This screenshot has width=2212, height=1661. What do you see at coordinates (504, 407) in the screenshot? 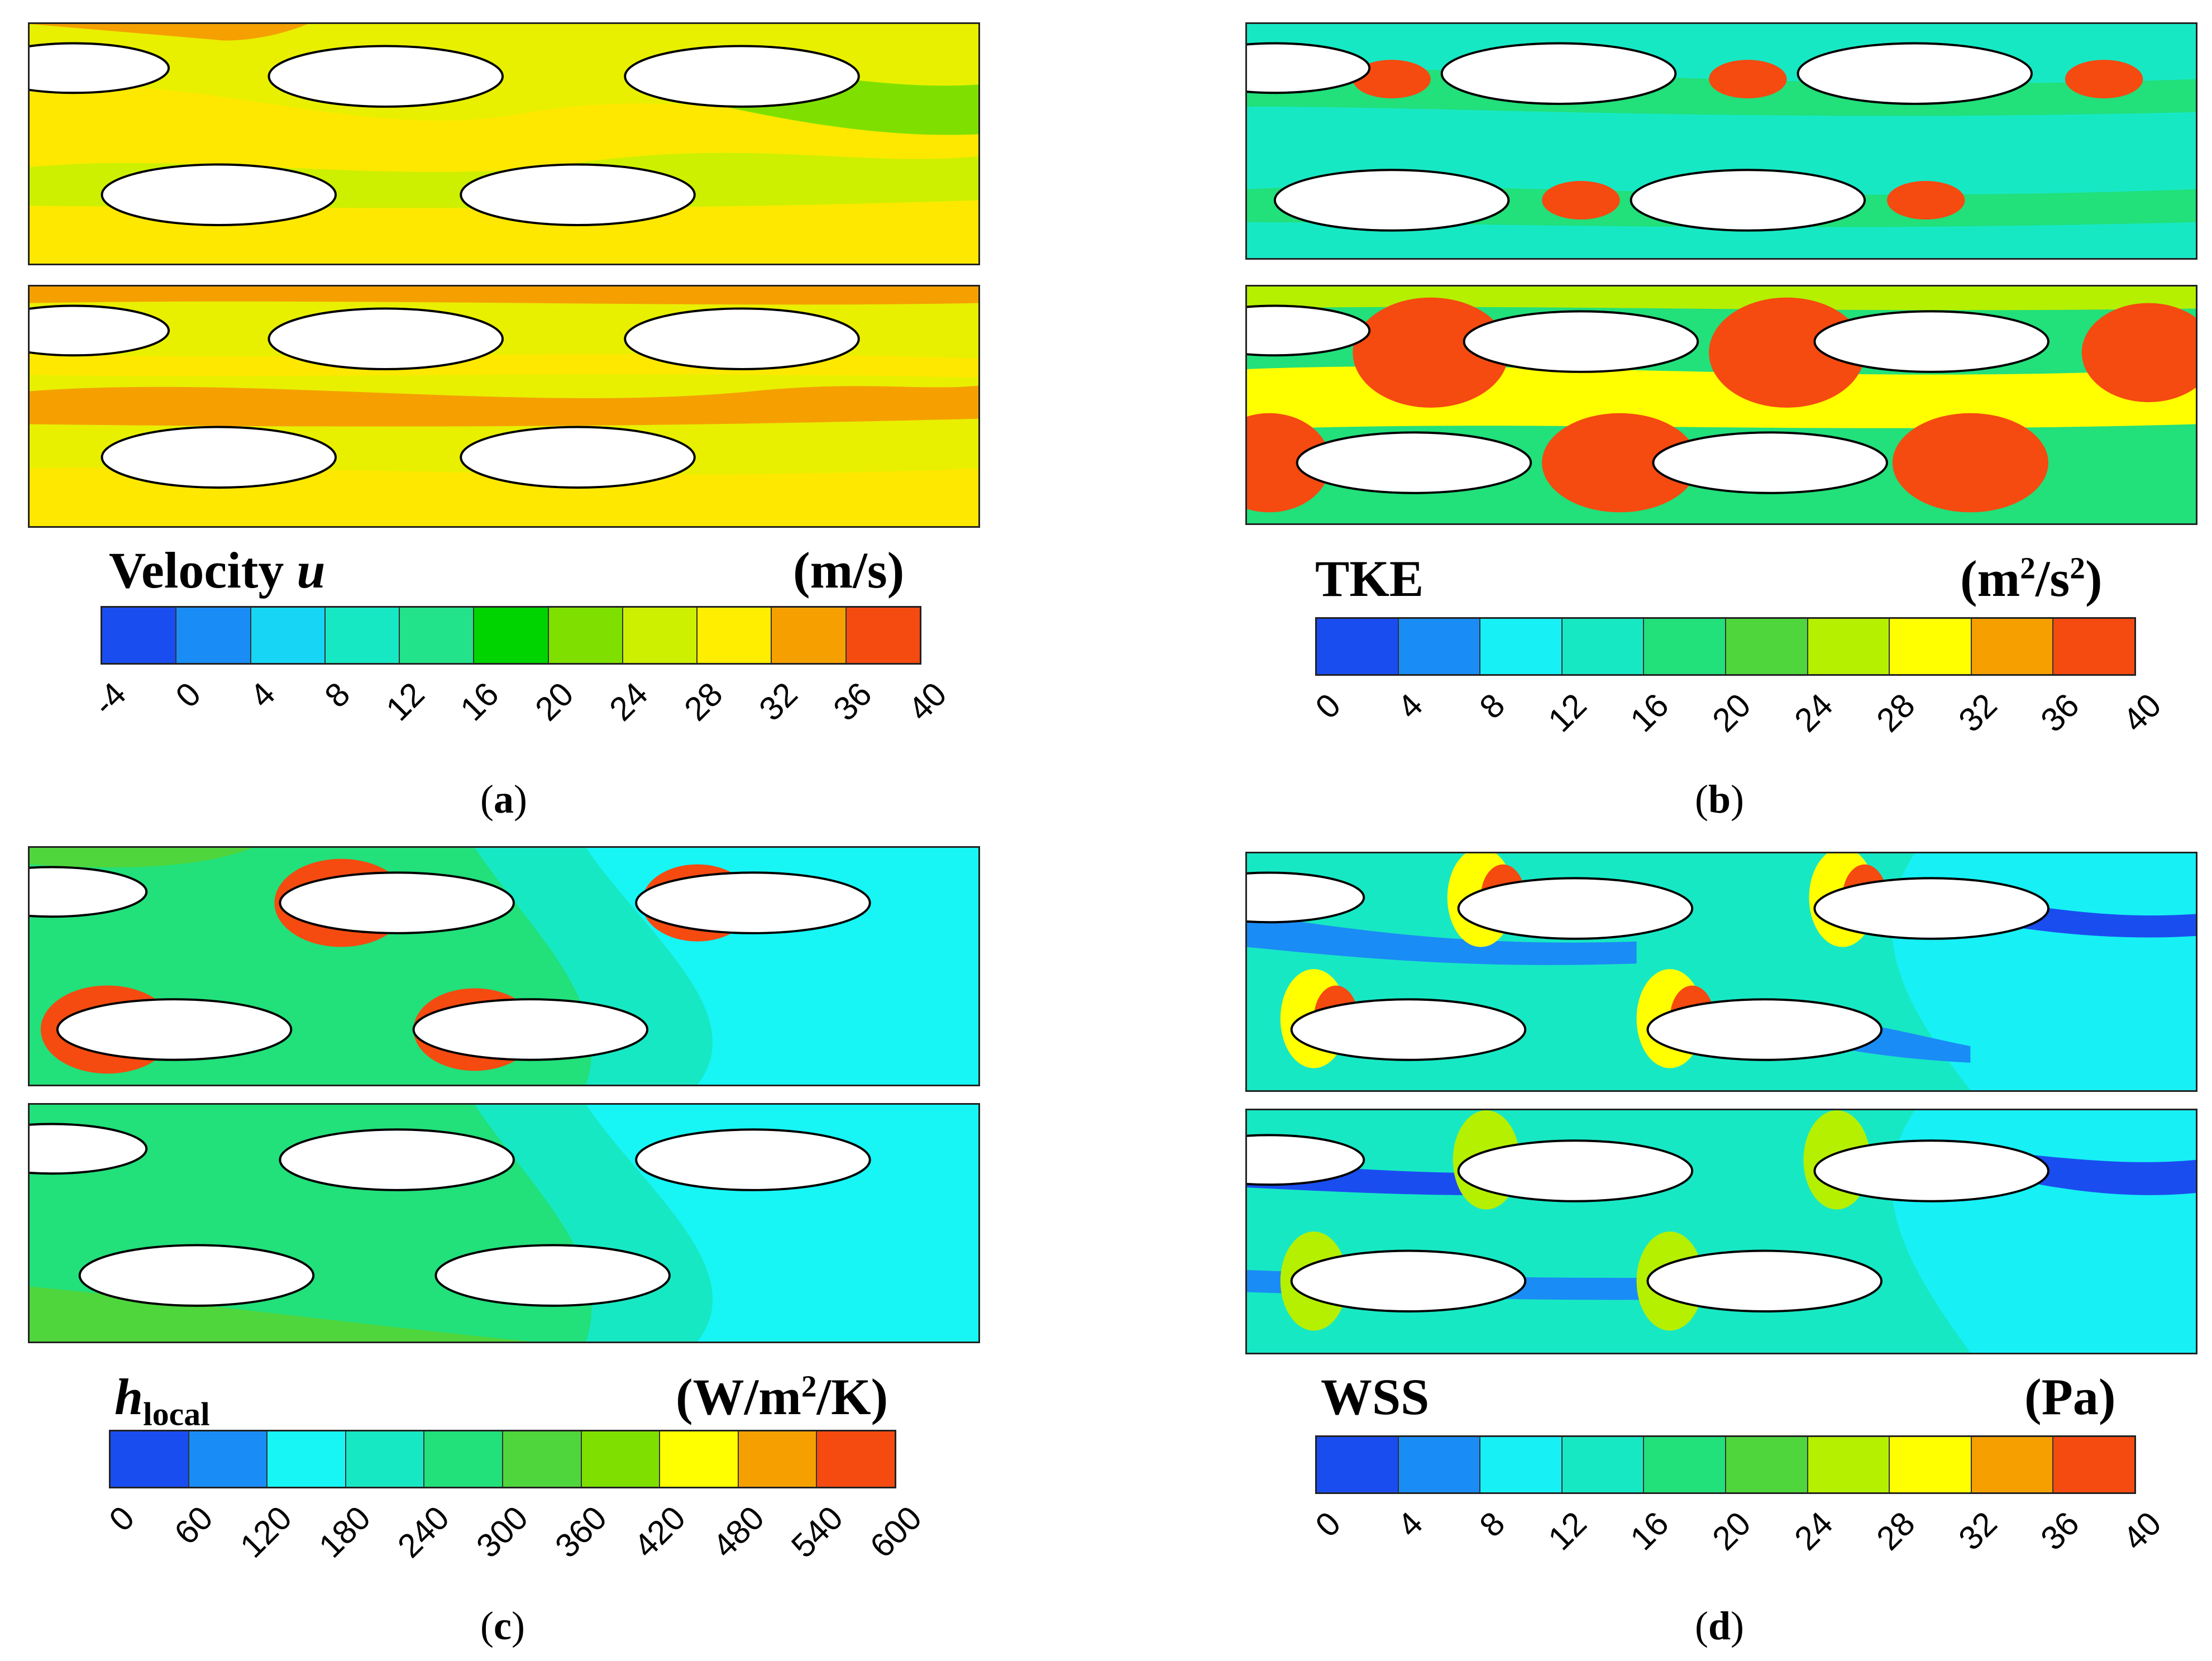
I see `velocity-contour-bottom` at bounding box center [504, 407].